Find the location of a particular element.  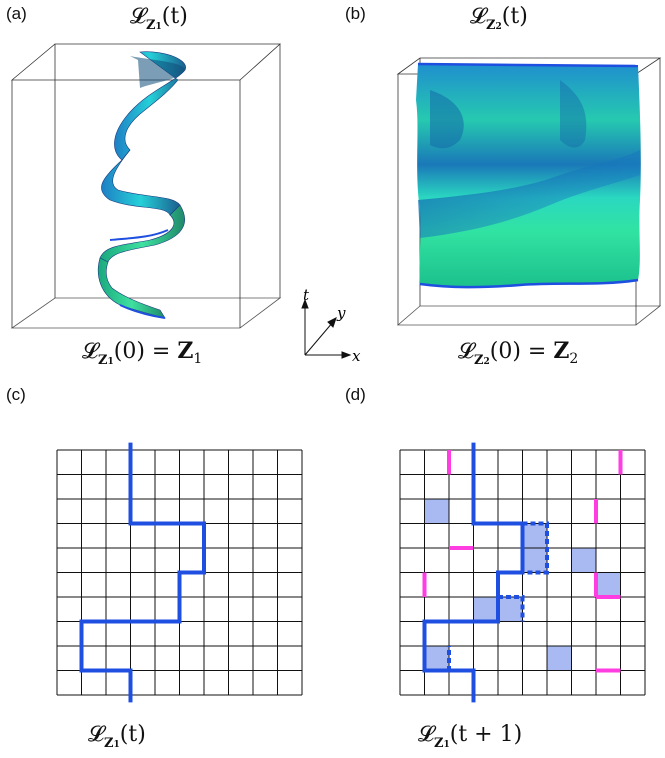

helix-ribbon is located at coordinates (141, 185).